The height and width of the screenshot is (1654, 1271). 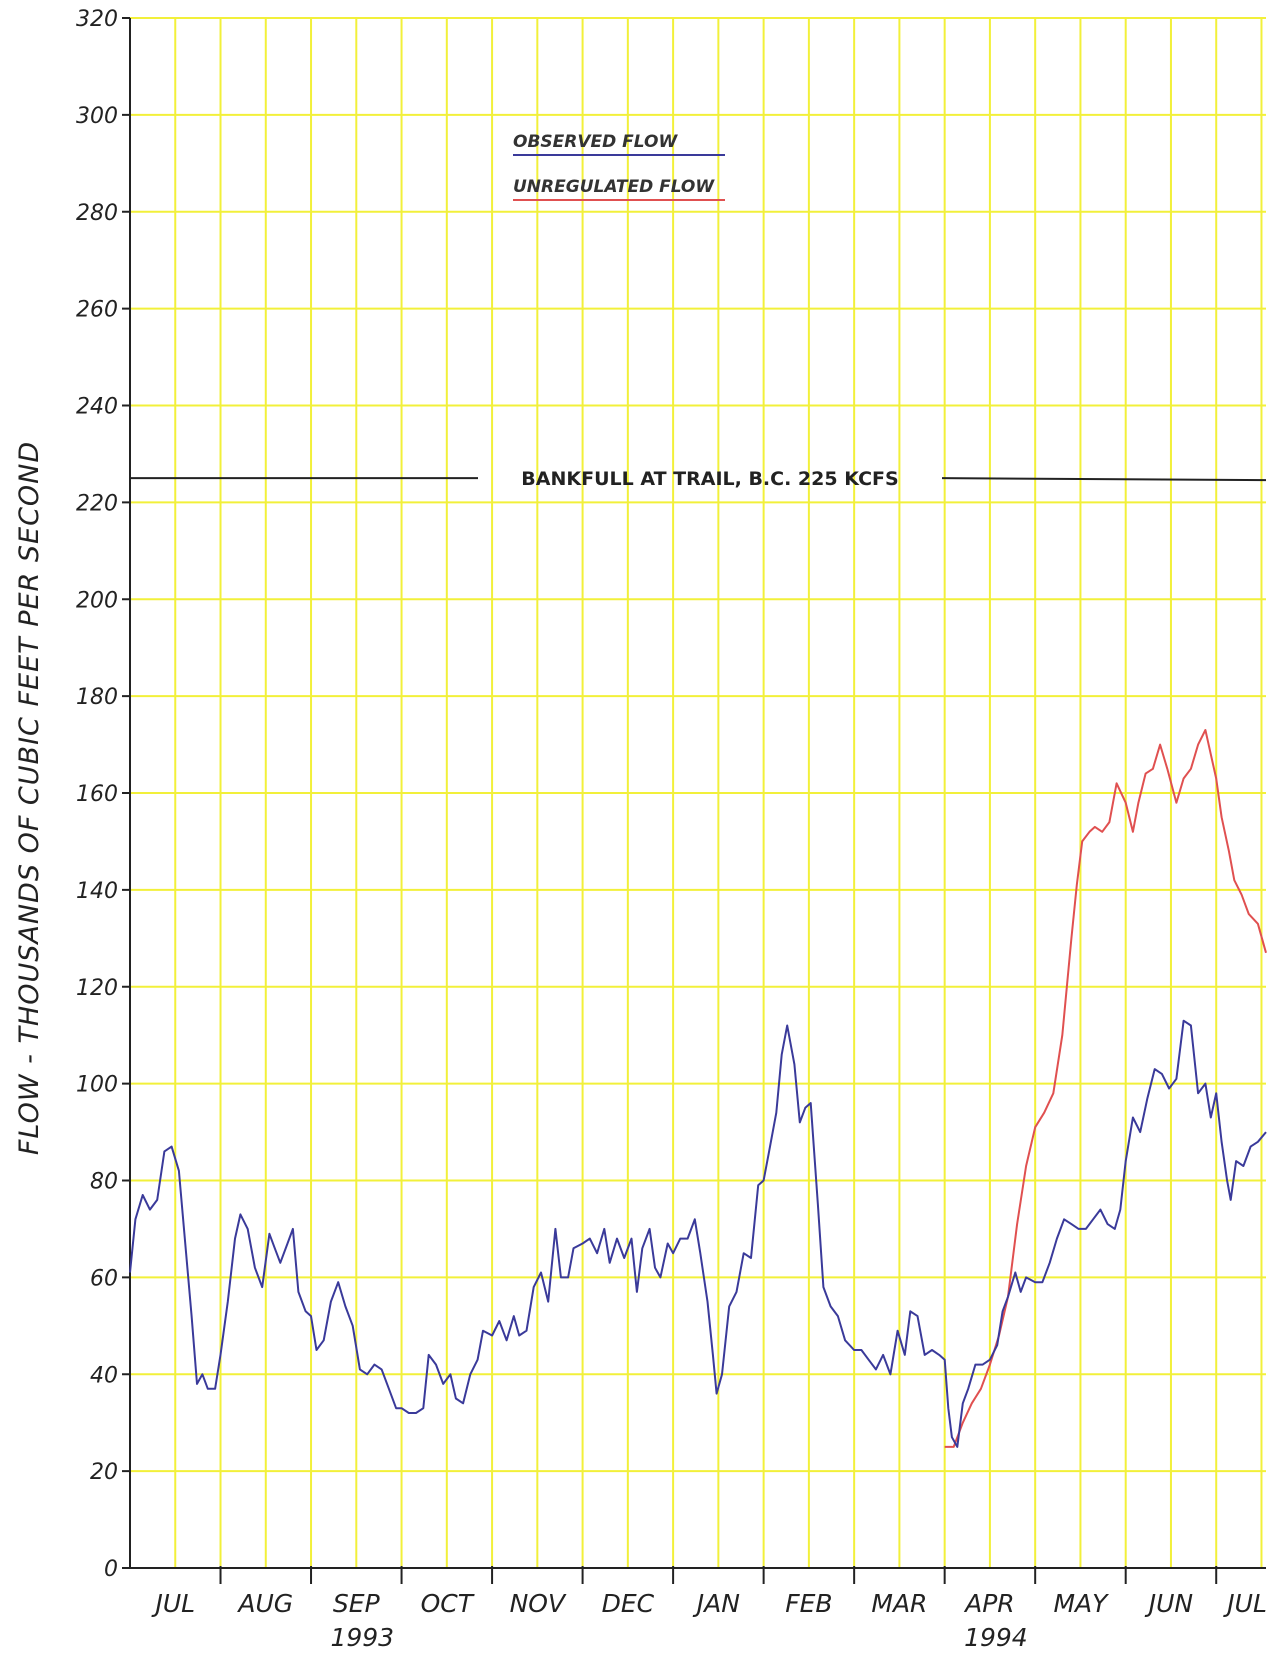 I want to click on legend: OBSERVED FLOW UNREGULATED FLOW, so click(x=619, y=166).